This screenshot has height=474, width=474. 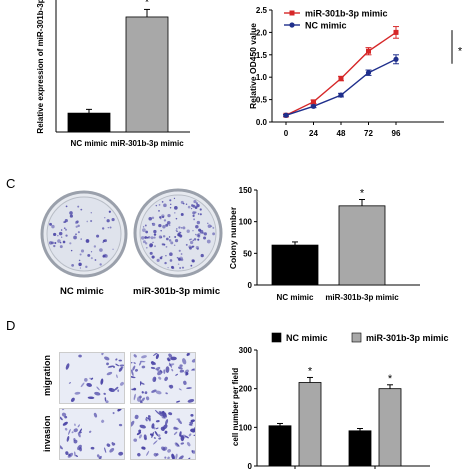 What do you see at coordinates (92, 377) in the screenshot?
I see `micrograph-migration-nc` at bounding box center [92, 377].